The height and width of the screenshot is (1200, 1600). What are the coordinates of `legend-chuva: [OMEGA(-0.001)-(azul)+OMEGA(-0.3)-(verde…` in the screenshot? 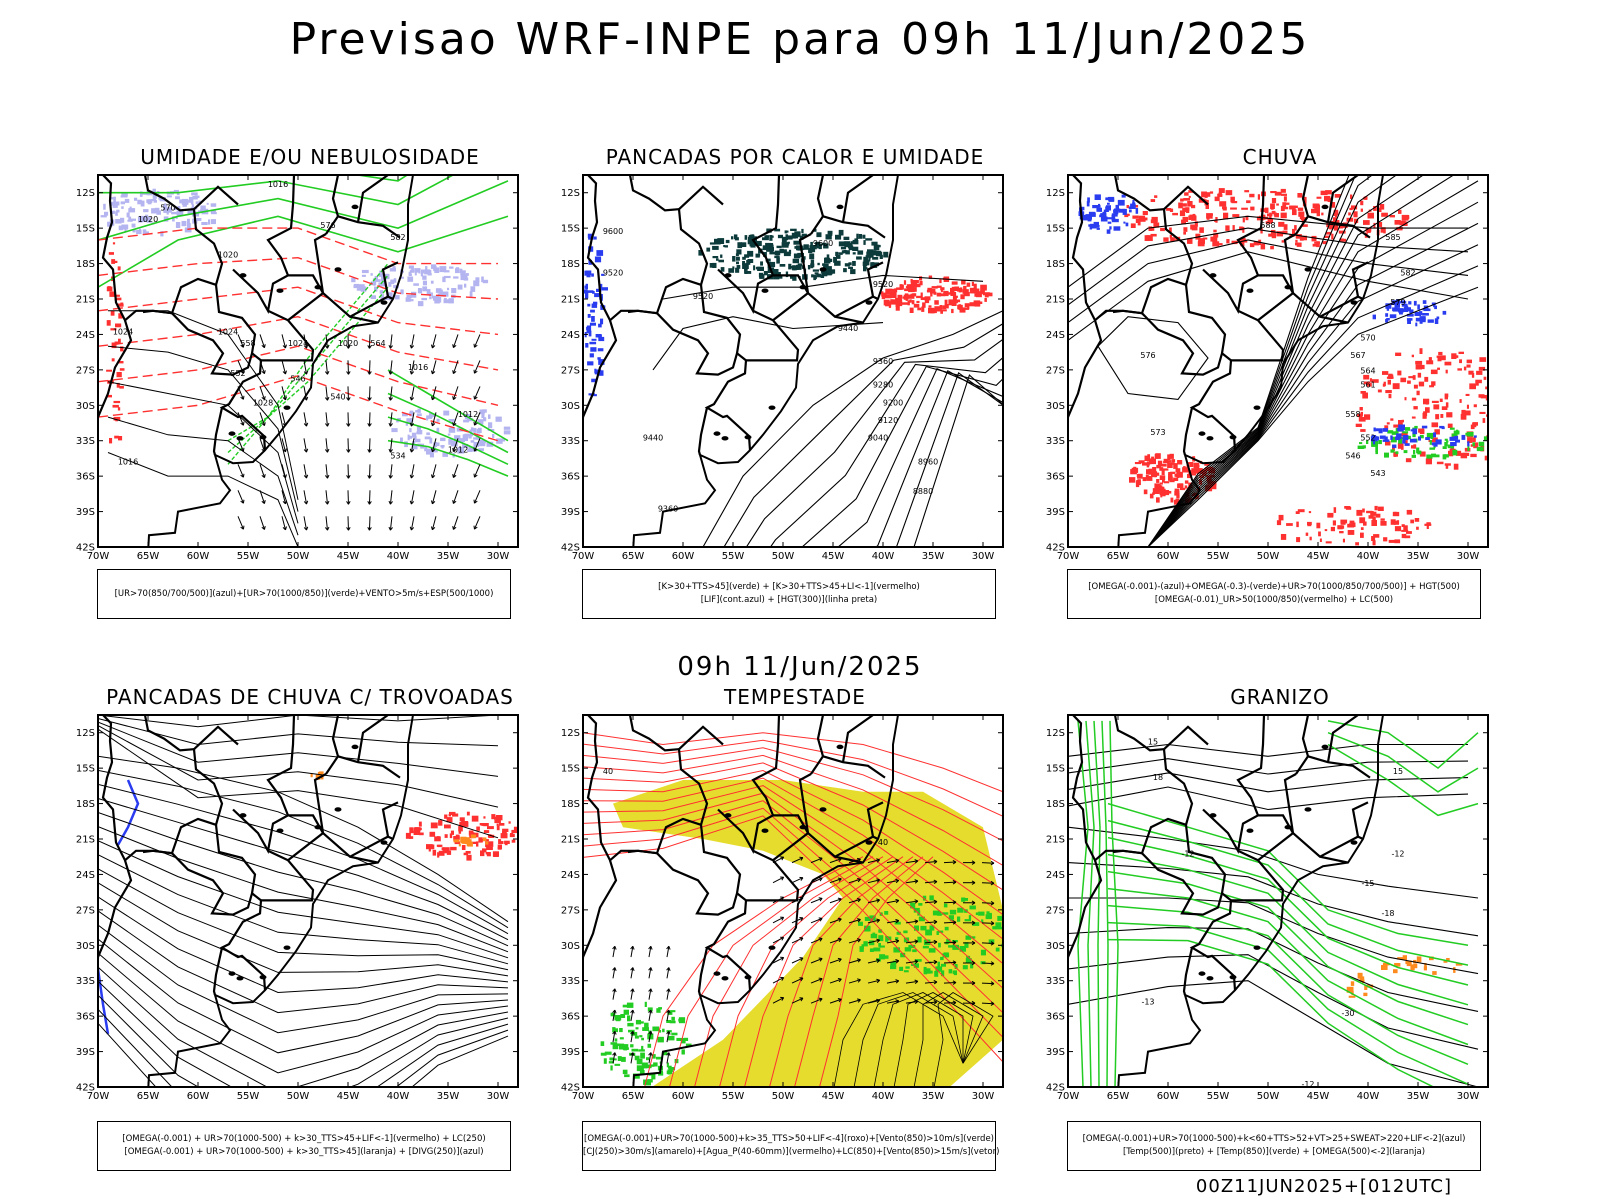 It's located at (1274, 594).